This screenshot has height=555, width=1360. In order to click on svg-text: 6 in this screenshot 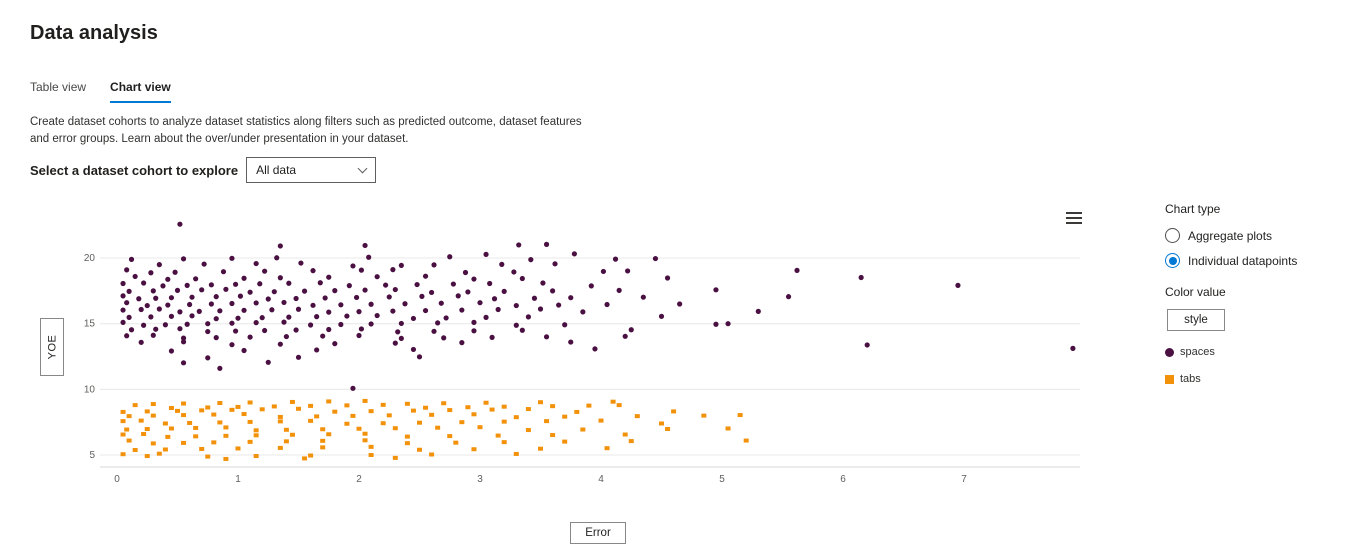, I will do `click(843, 479)`.